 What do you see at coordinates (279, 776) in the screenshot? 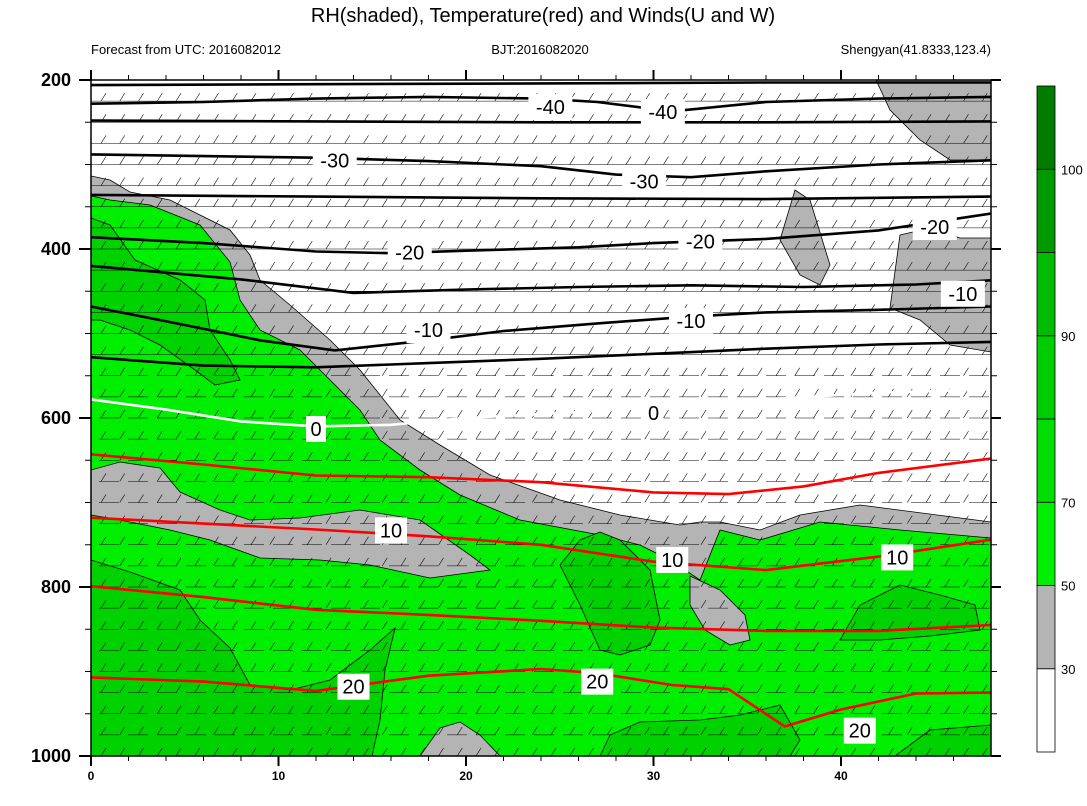
I see `x-tick-label: 10` at bounding box center [279, 776].